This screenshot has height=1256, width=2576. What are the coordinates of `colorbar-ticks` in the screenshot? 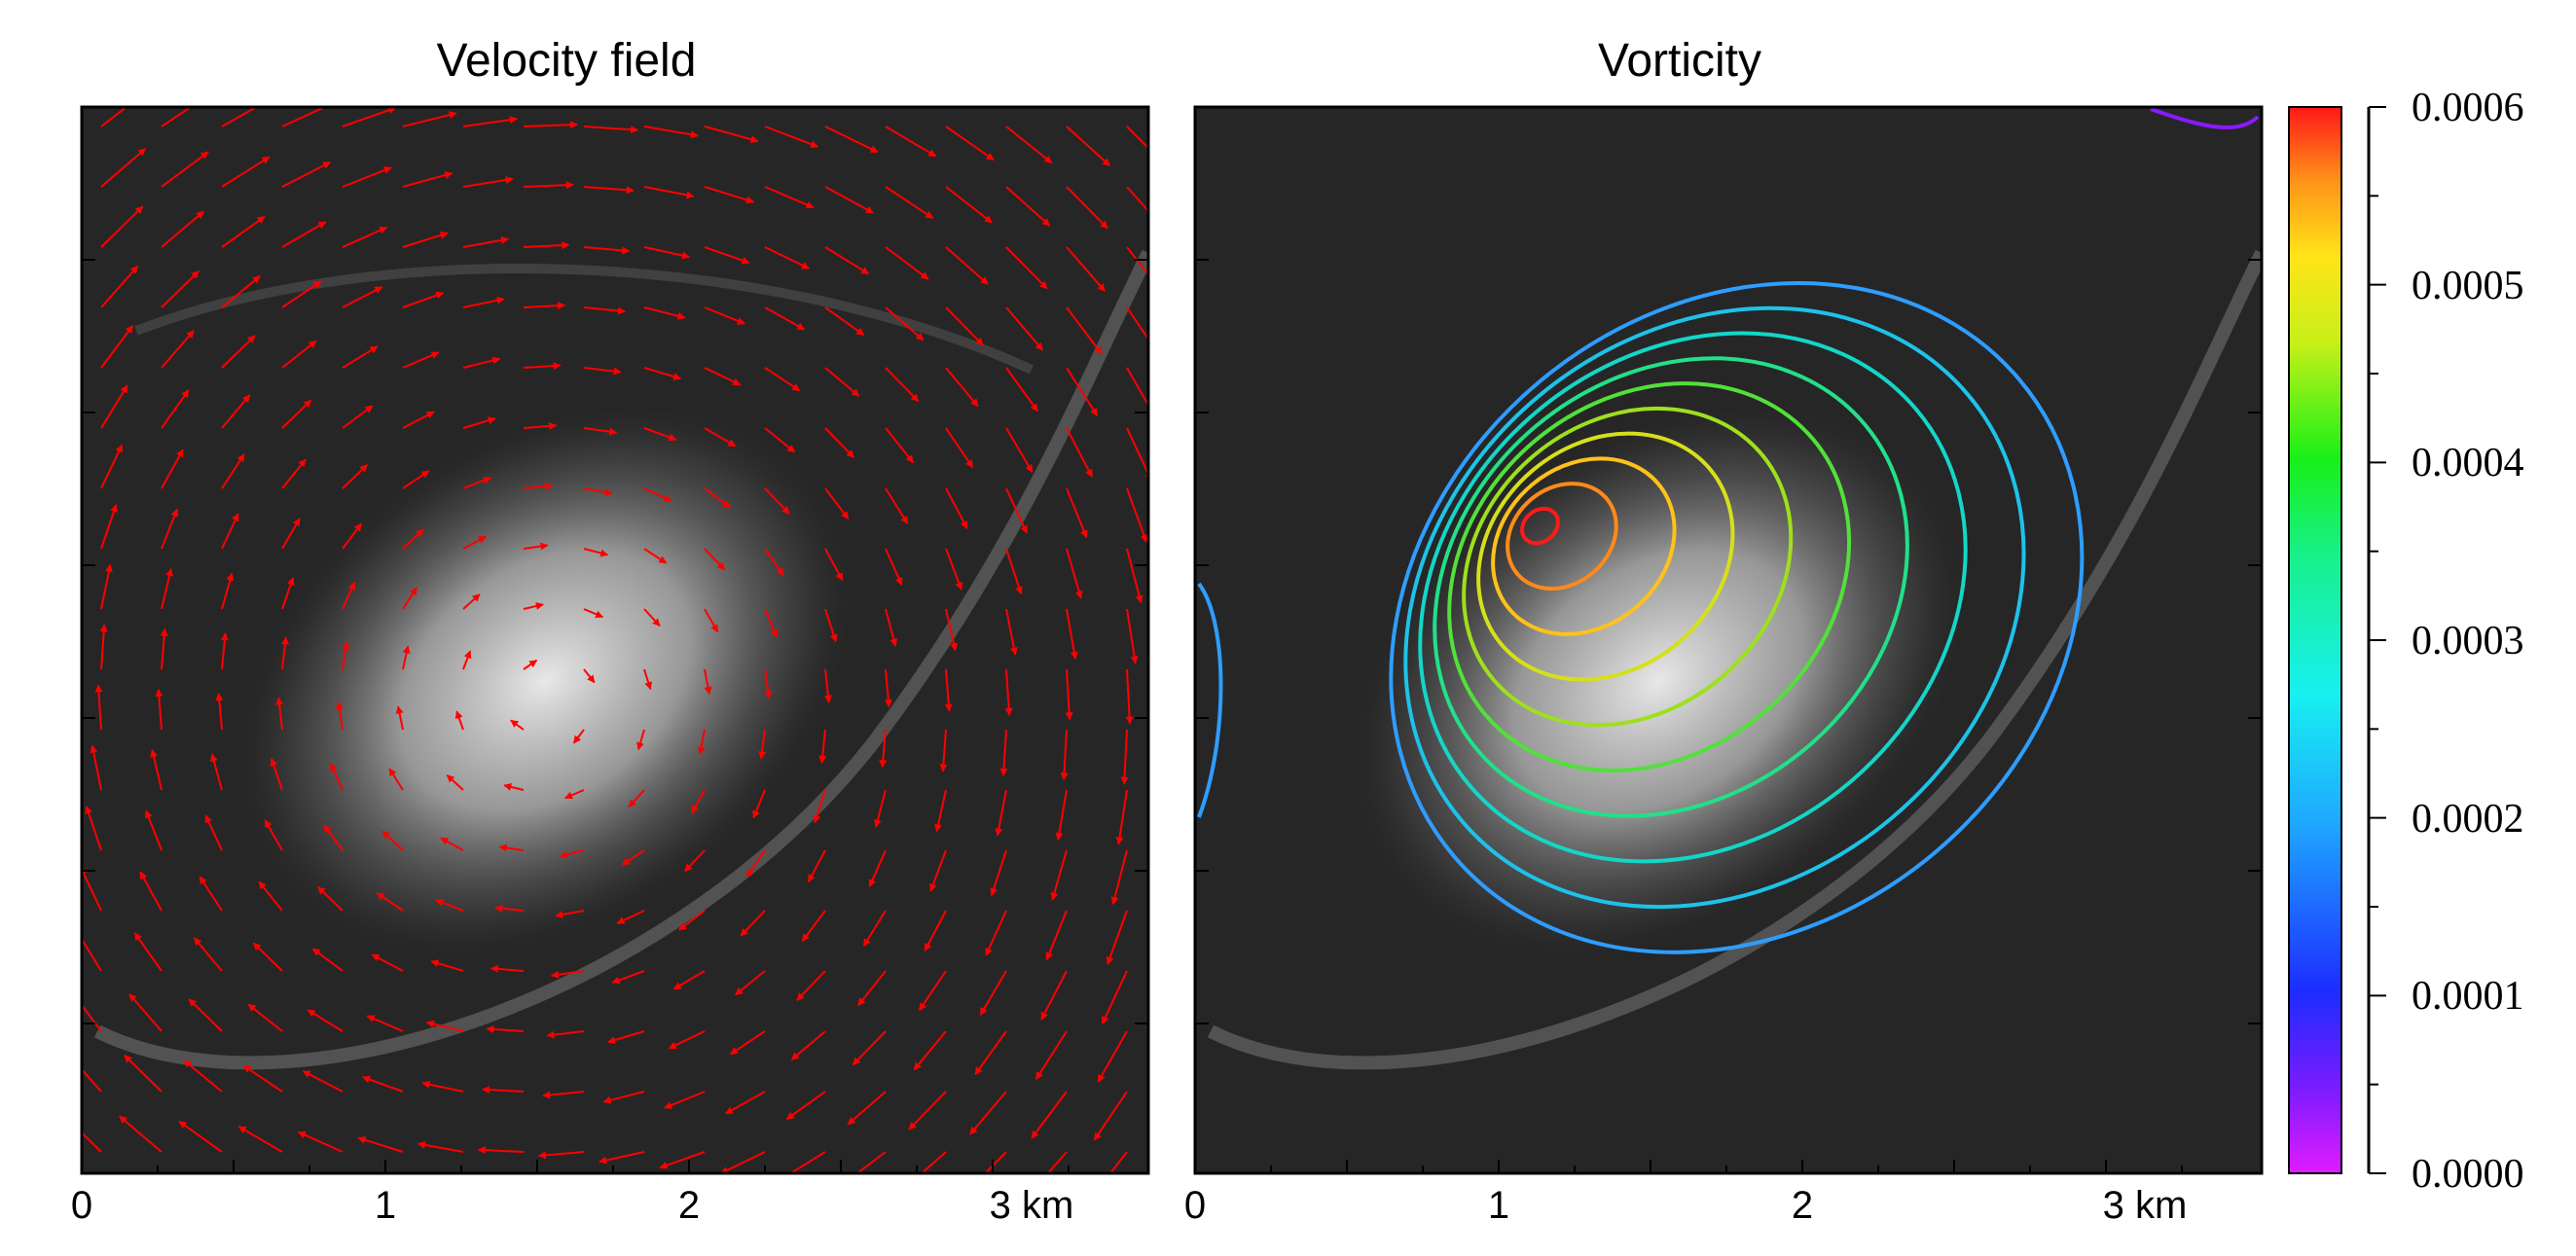 It's located at (2377, 640).